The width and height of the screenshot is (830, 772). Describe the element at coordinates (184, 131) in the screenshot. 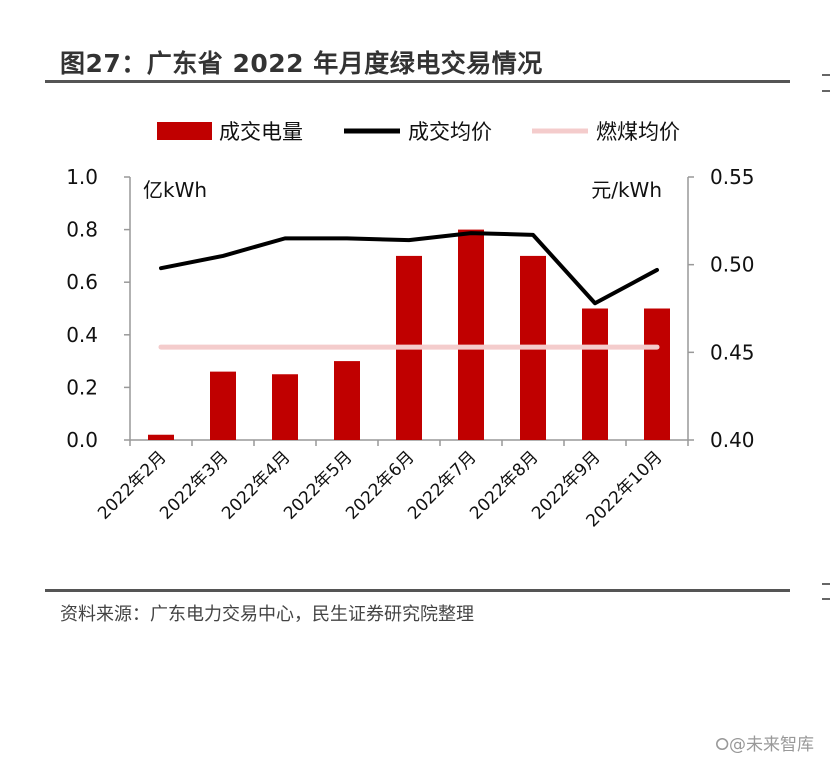

I see `legend-swatch-bar` at that location.